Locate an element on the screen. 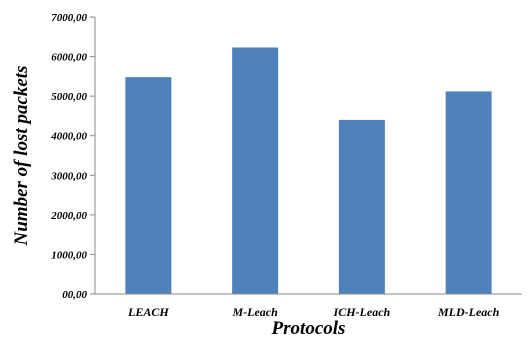 The image size is (530, 345). y-tick-label: 6000,00 is located at coordinates (69, 58).